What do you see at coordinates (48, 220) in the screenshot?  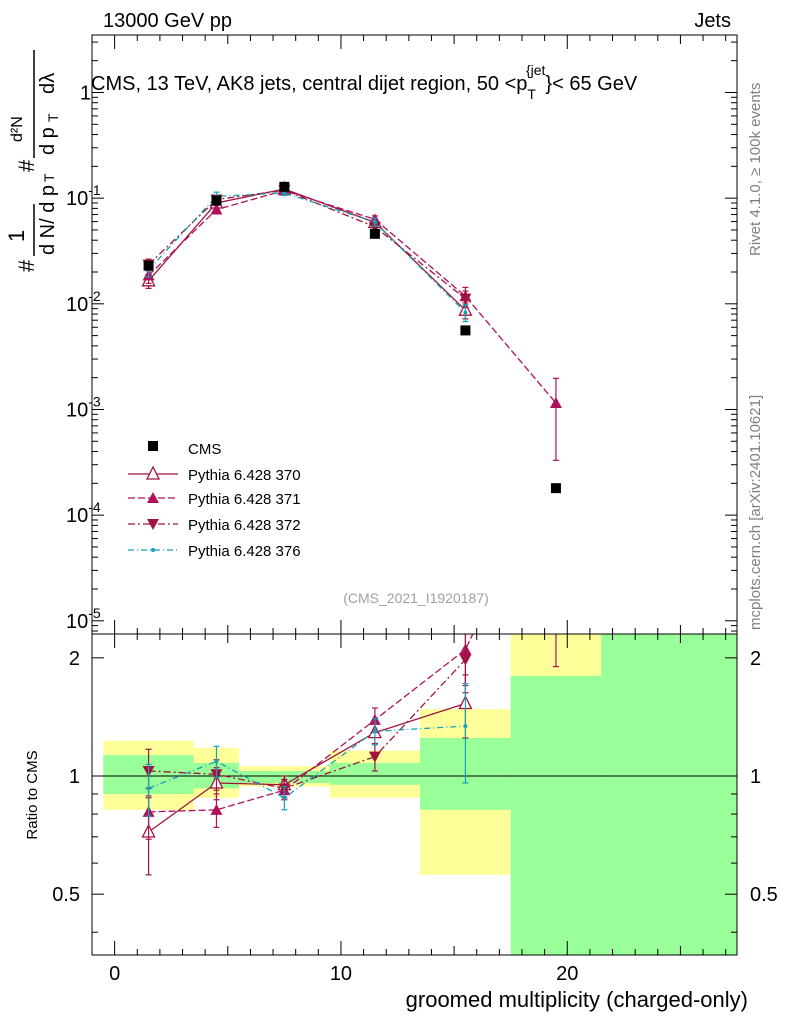 I see `svg-text: d N/ d p` at bounding box center [48, 220].